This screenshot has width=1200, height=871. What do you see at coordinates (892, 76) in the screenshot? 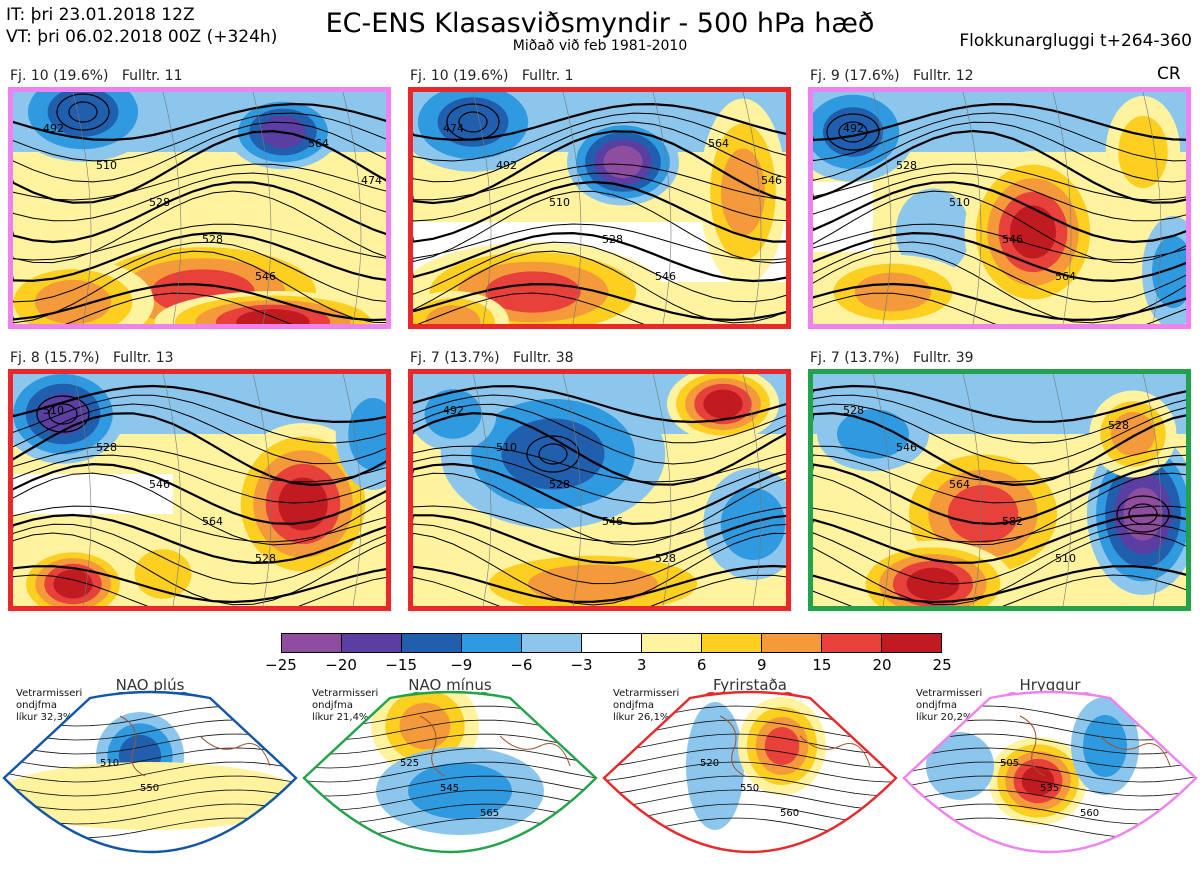
I see `panel-3-caption: Fj. 9 (17.6%) Fulltr. 12` at bounding box center [892, 76].